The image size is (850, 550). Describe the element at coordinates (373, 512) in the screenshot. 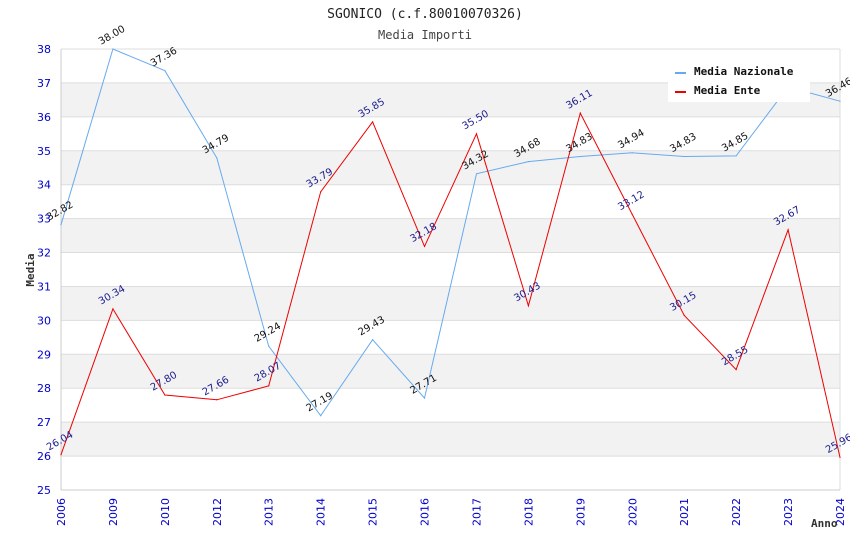

I see `x-tick-label: 2015` at that location.